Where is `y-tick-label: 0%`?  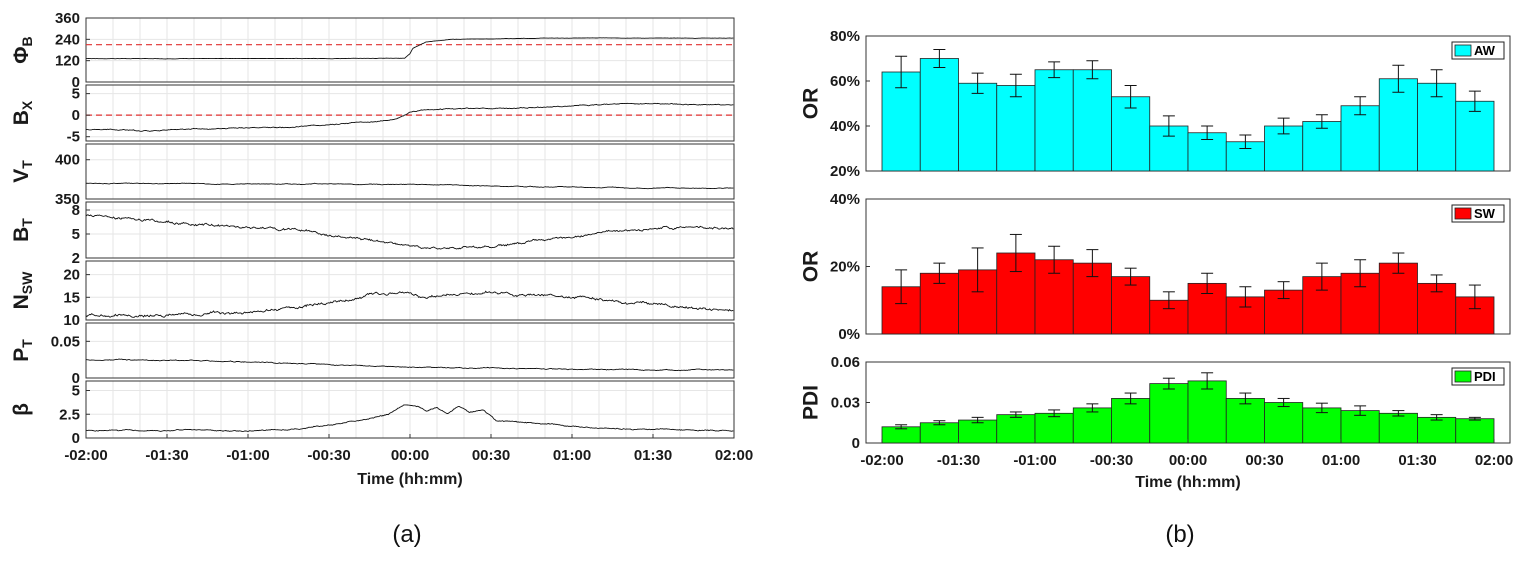 y-tick-label: 0% is located at coordinates (849, 334).